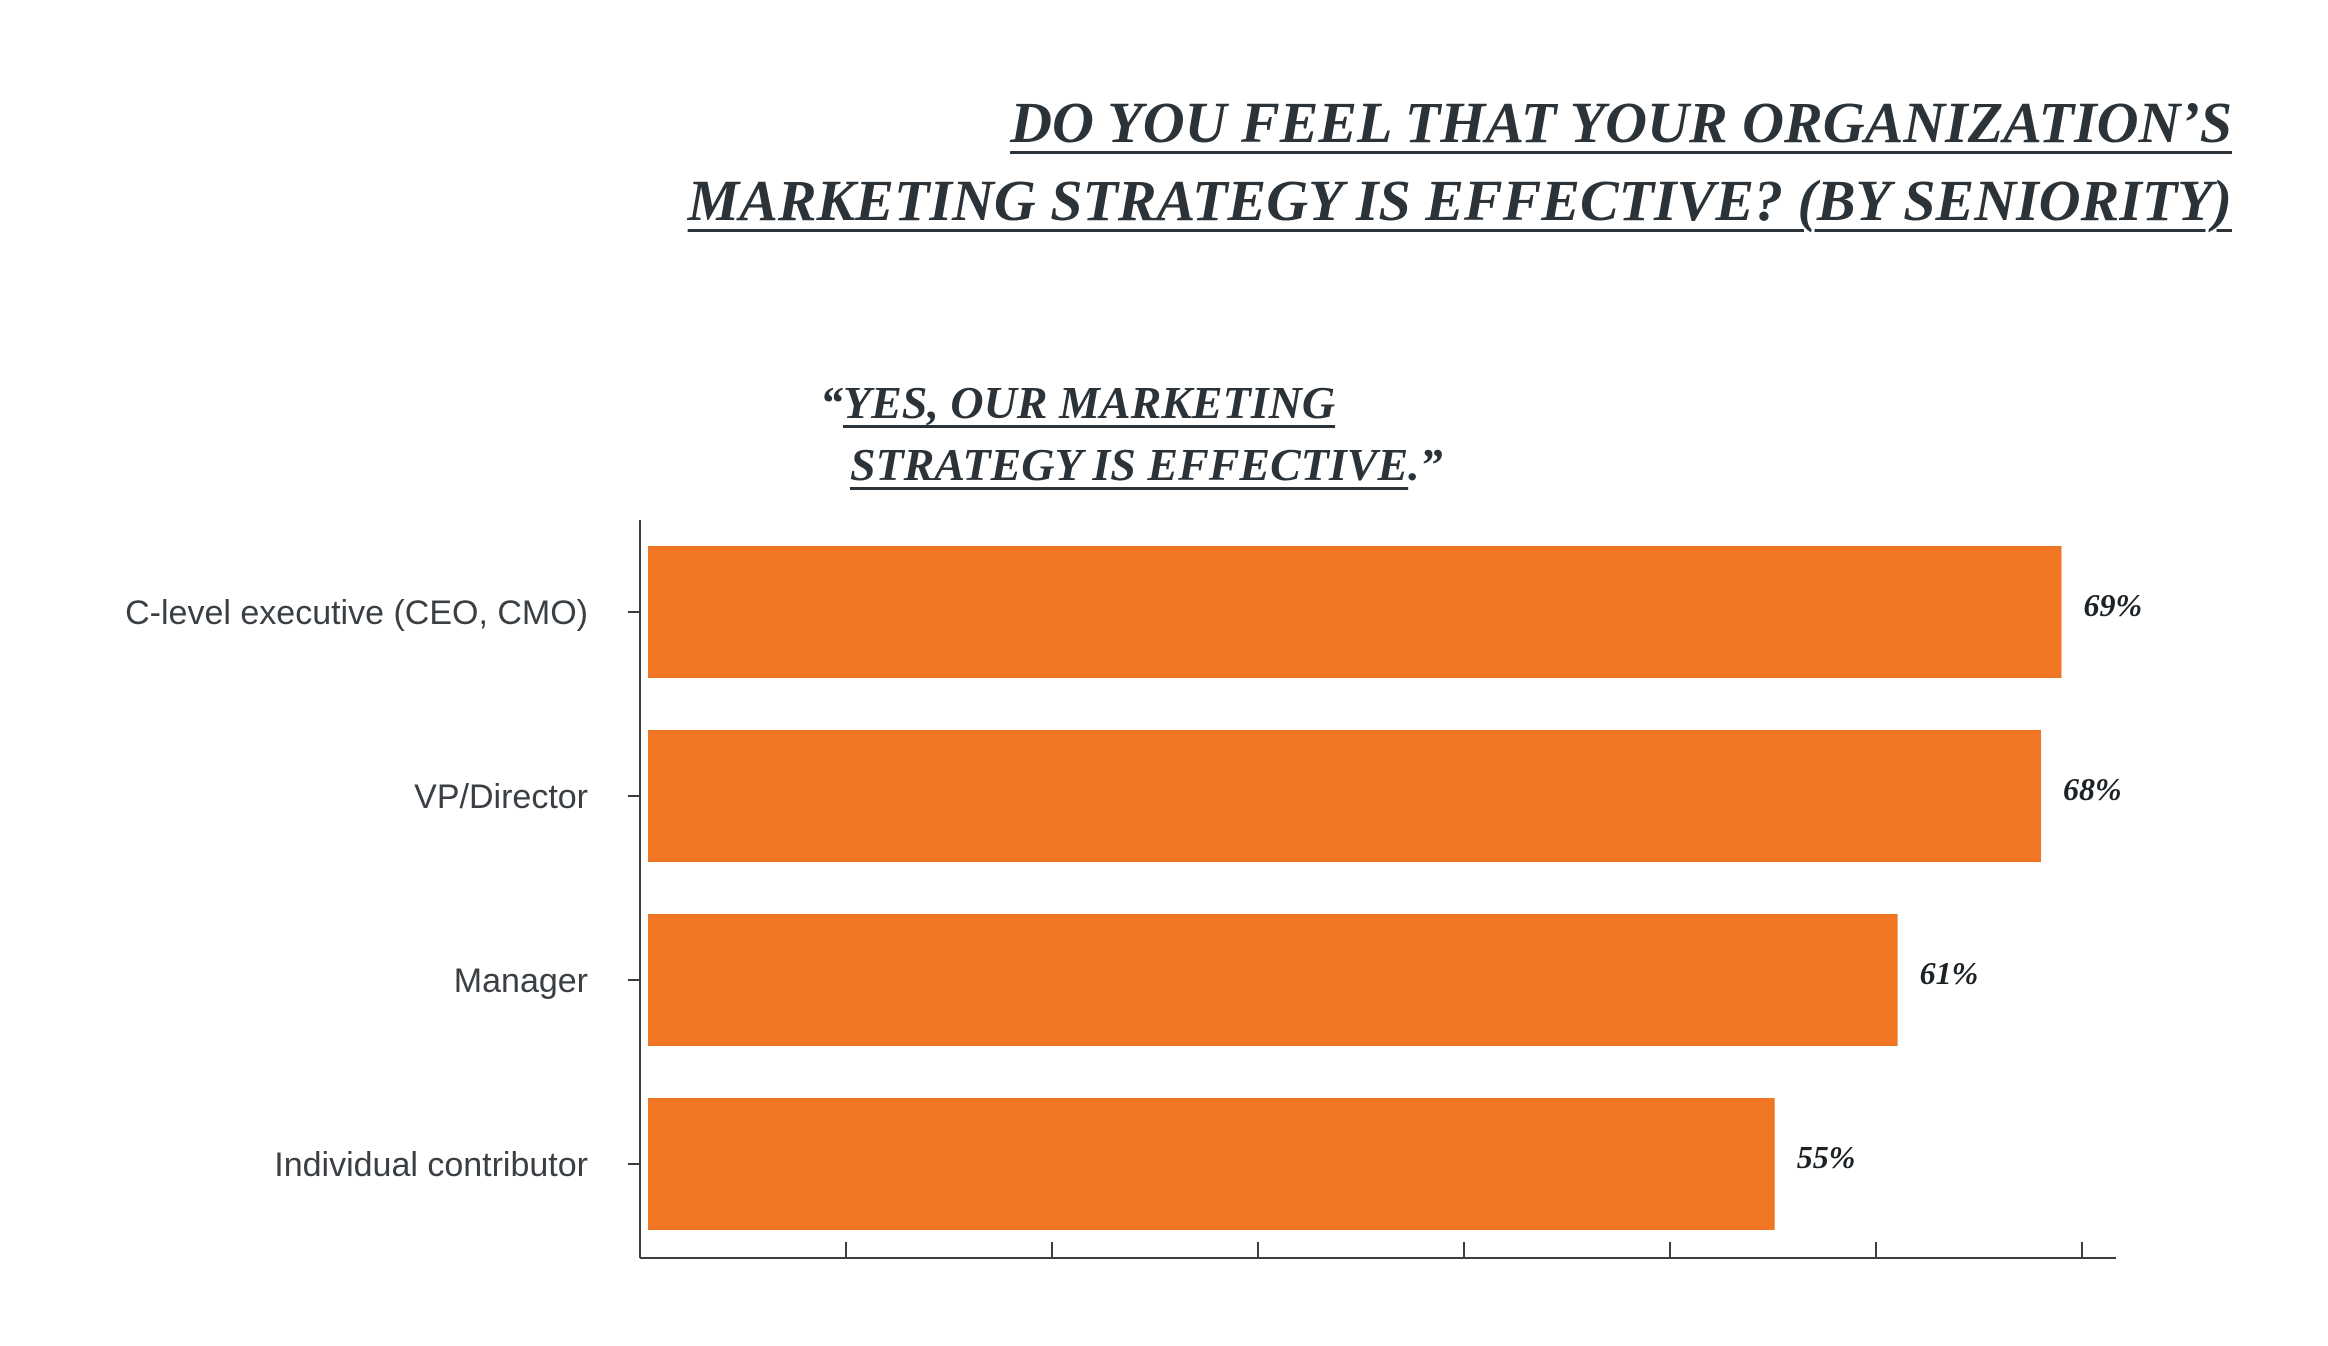 This screenshot has height=1346, width=2328. What do you see at coordinates (431, 1165) in the screenshot?
I see `category-label: Individual contributor` at bounding box center [431, 1165].